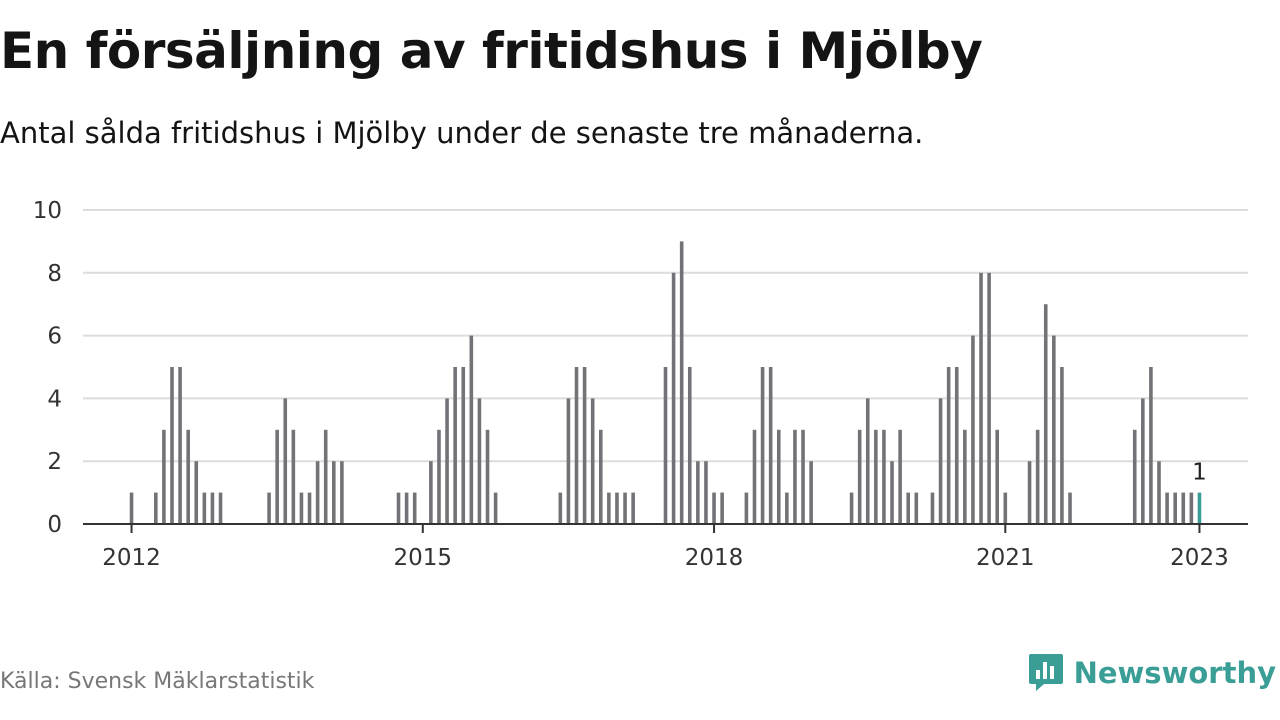 The width and height of the screenshot is (1280, 720). I want to click on highlight-value-label: 1, so click(1199, 473).